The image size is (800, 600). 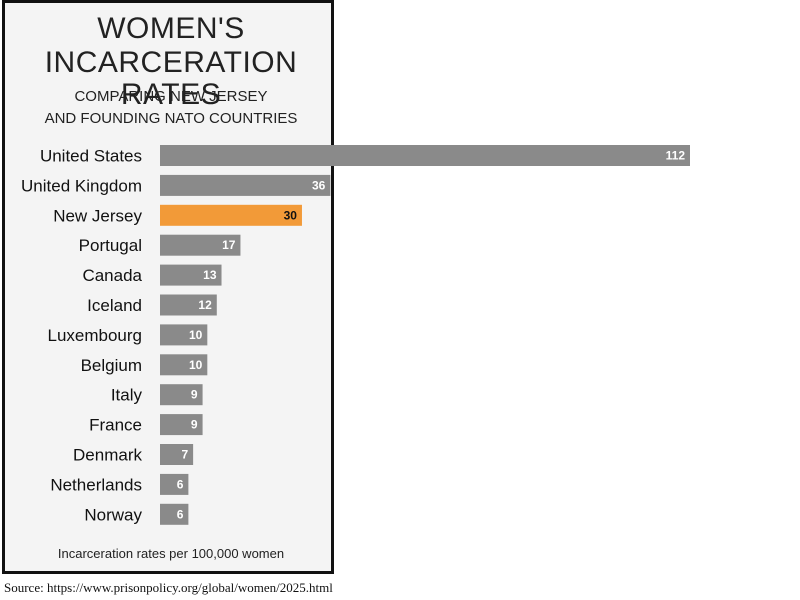 I want to click on value-label-portugal: 17, so click(x=229, y=245).